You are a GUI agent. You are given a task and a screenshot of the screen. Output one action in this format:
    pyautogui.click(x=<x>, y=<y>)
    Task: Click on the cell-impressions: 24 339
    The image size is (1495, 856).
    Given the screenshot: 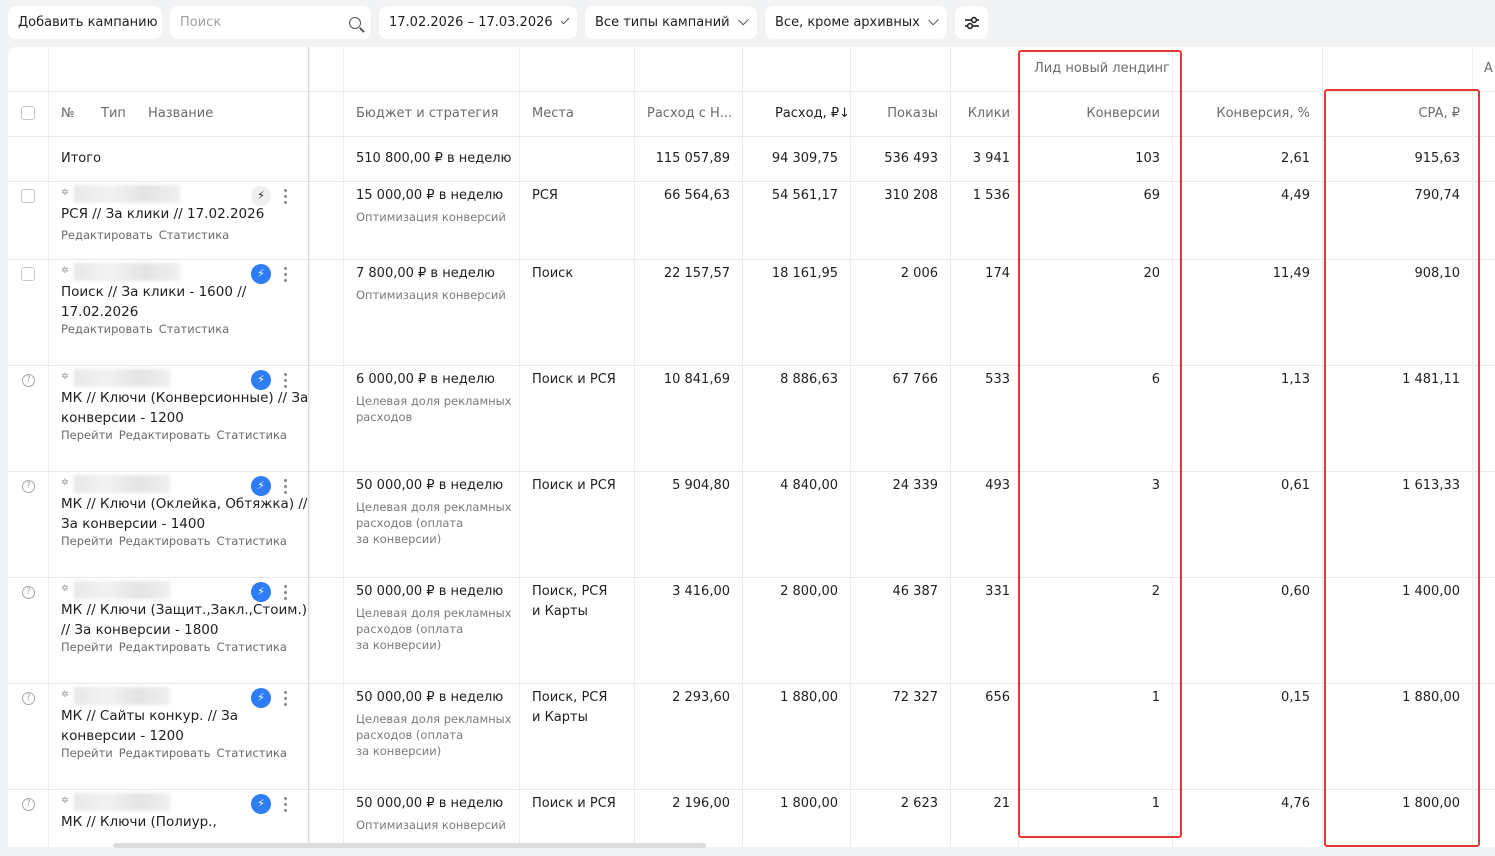 What is the action you would take?
    pyautogui.click(x=915, y=485)
    